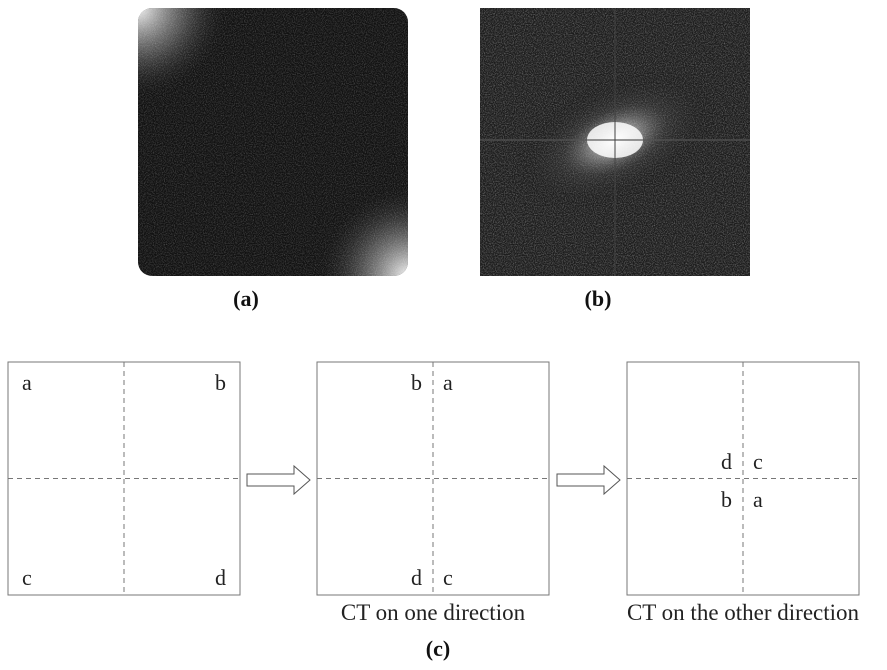 The image size is (887, 670). Describe the element at coordinates (433, 612) in the screenshot. I see `caption: CT on one direction` at that location.